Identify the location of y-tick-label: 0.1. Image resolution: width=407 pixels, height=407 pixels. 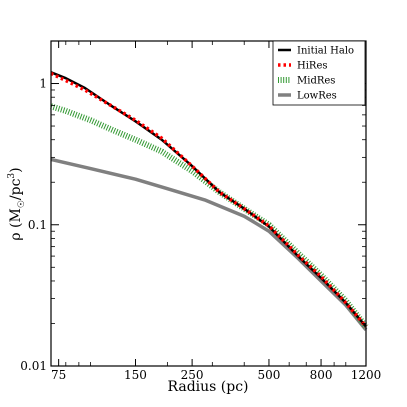
(37, 225).